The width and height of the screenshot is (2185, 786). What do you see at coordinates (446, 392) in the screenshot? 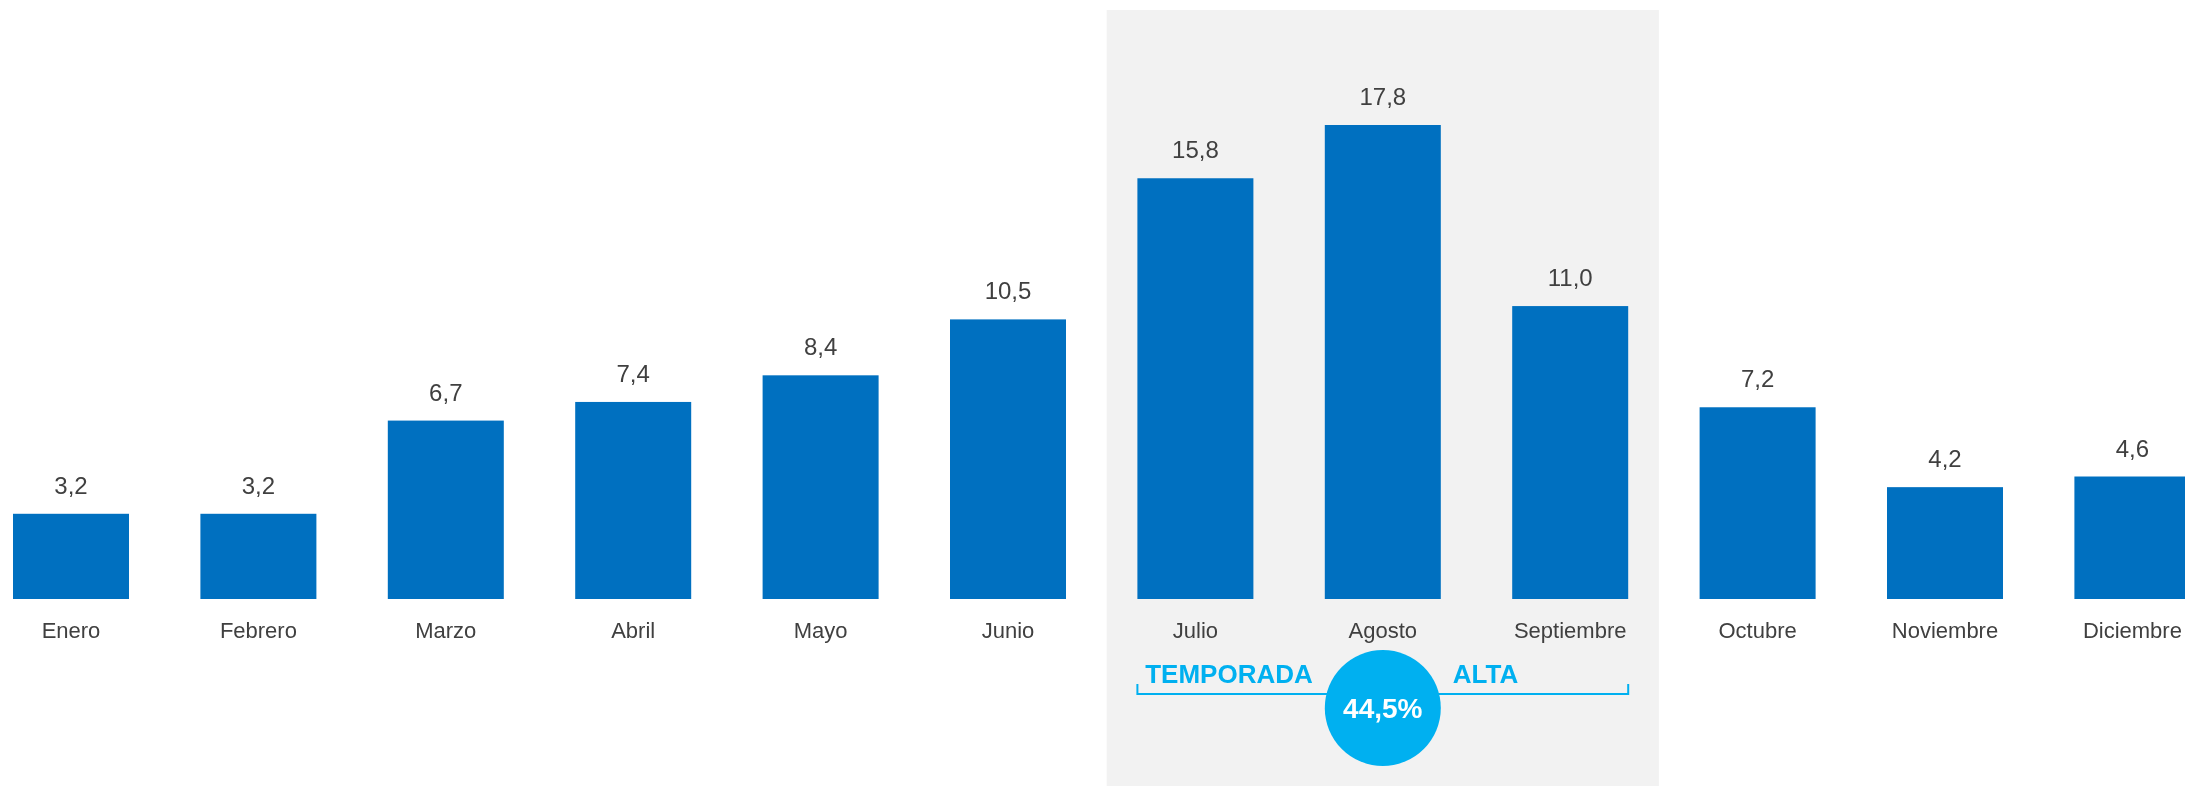
I see `data-label: 6,7` at bounding box center [446, 392].